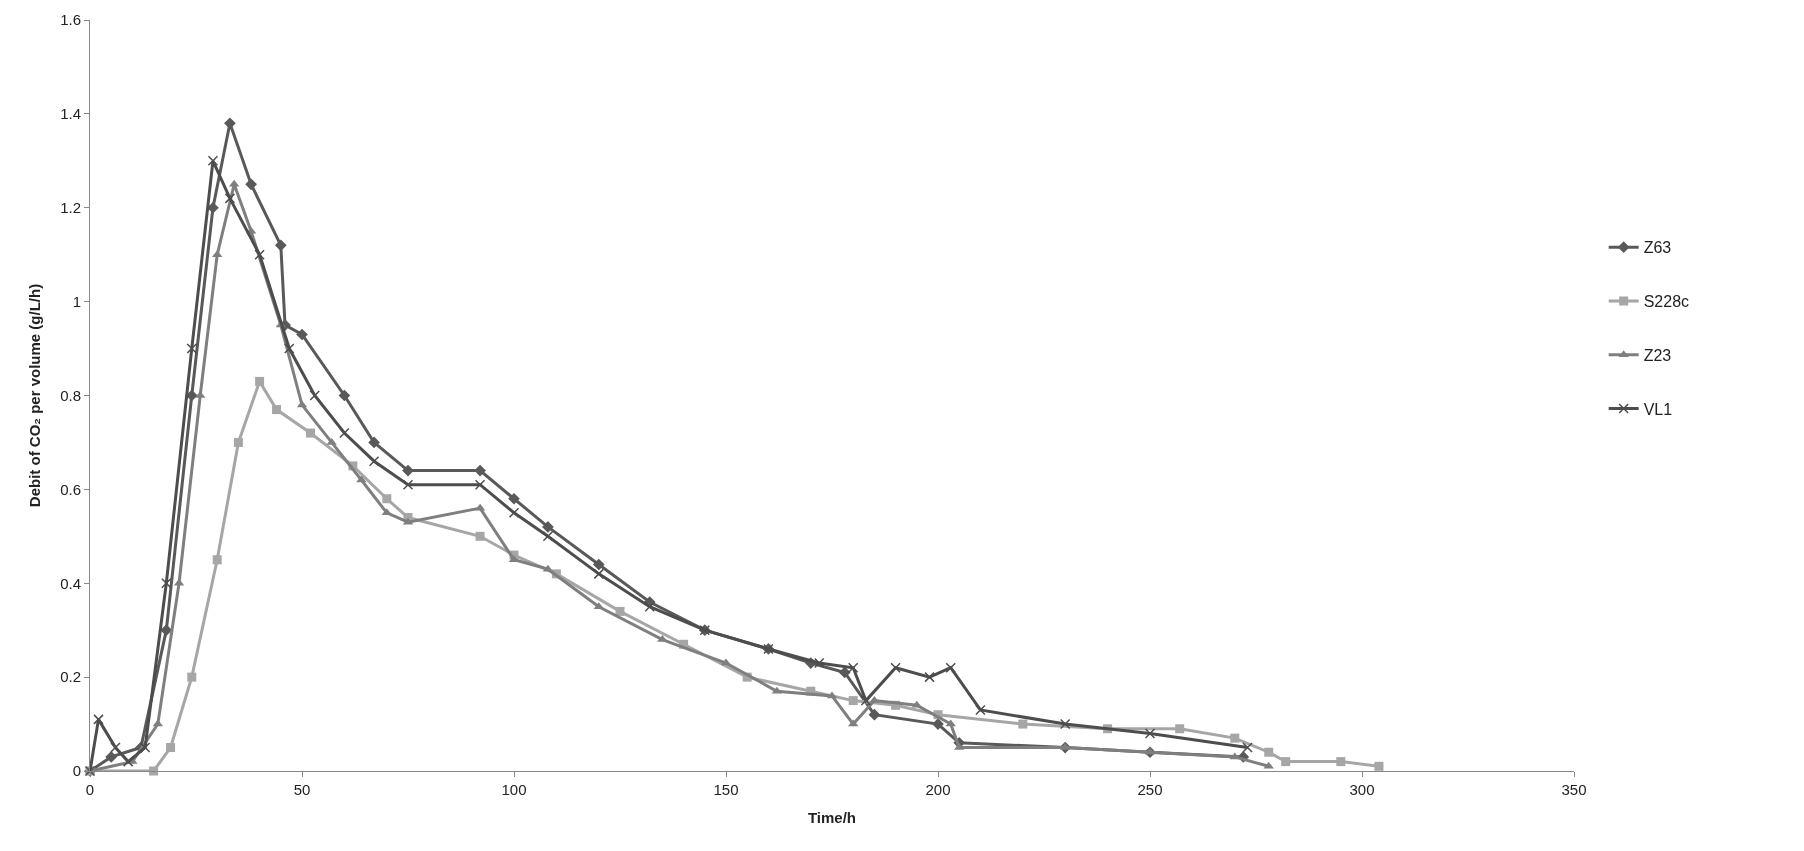 The height and width of the screenshot is (851, 1804). Describe the element at coordinates (76, 771) in the screenshot. I see `y-tick-label: 0` at that location.